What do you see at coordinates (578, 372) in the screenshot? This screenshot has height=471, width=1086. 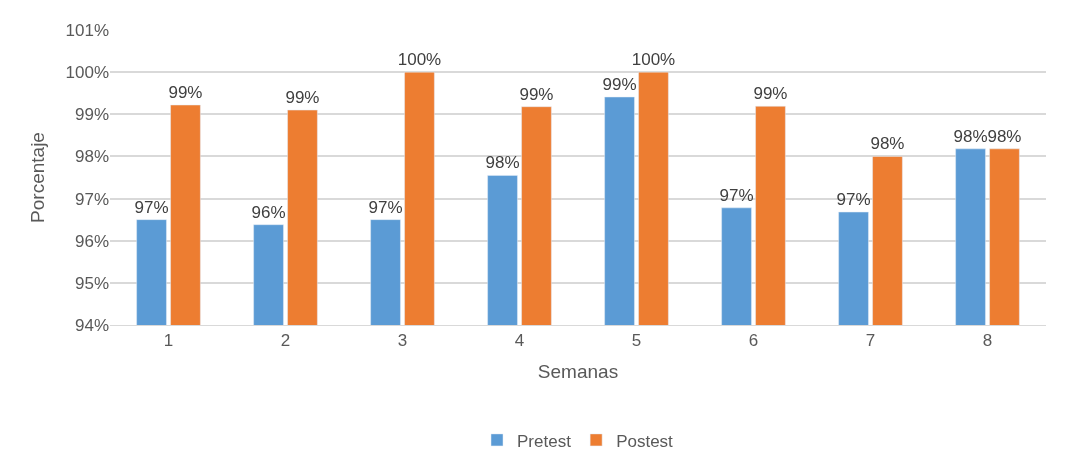 I see `x-axis-title: Semanas` at bounding box center [578, 372].